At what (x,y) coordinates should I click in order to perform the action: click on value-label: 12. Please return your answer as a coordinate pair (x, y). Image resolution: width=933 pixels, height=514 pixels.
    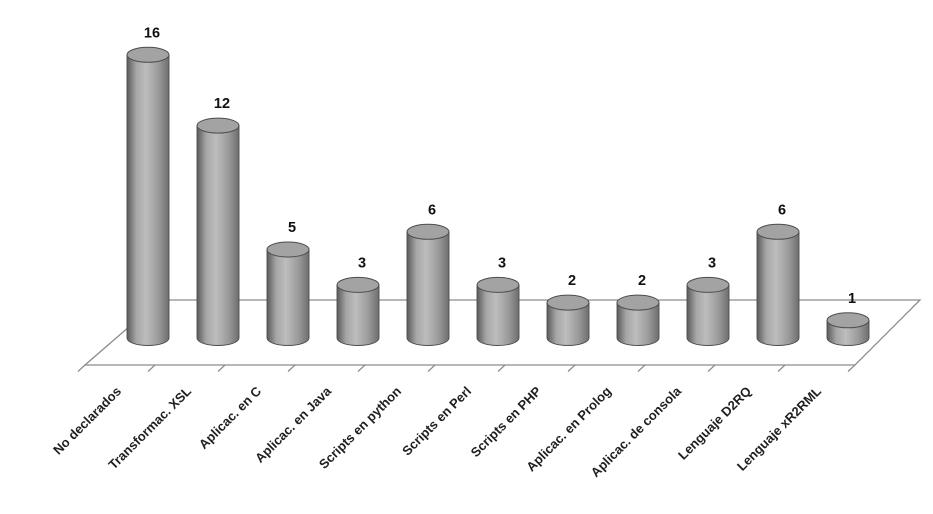
    Looking at the image, I should click on (222, 104).